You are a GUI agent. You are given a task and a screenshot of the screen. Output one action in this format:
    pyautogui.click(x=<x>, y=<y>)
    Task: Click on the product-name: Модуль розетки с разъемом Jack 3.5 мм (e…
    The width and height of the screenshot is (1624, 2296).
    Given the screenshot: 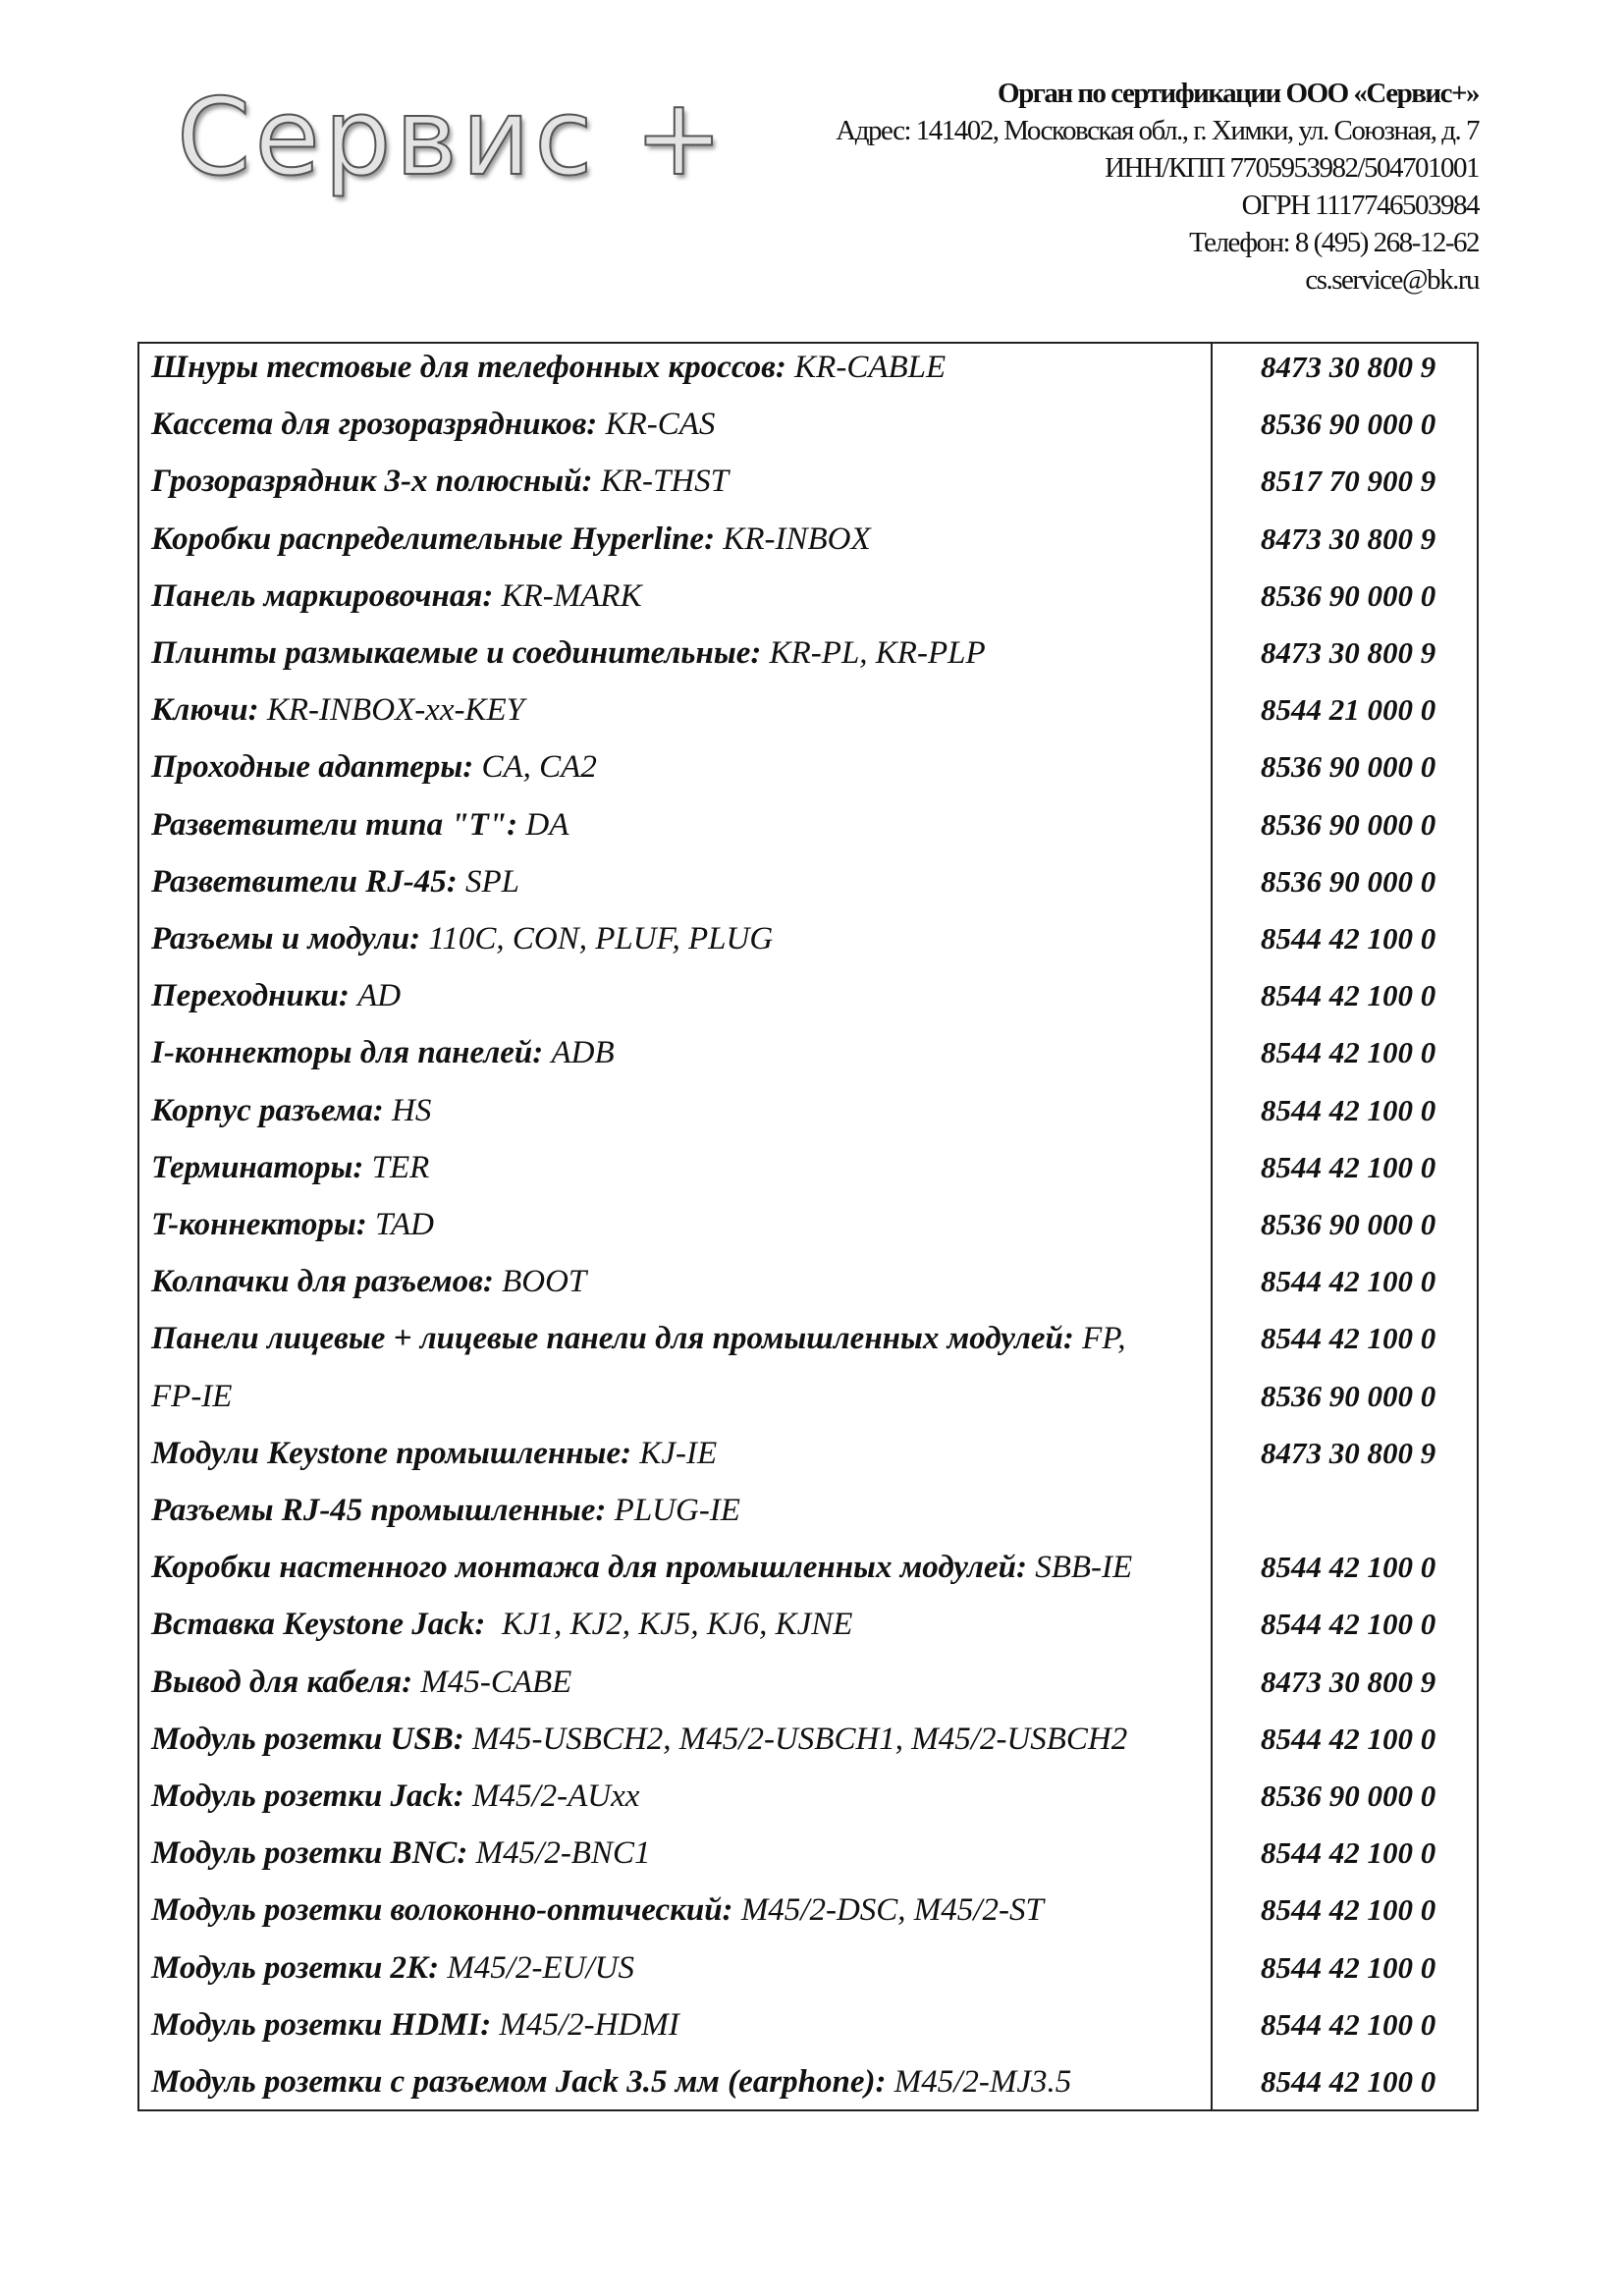 What is the action you would take?
    pyautogui.click(x=519, y=2082)
    